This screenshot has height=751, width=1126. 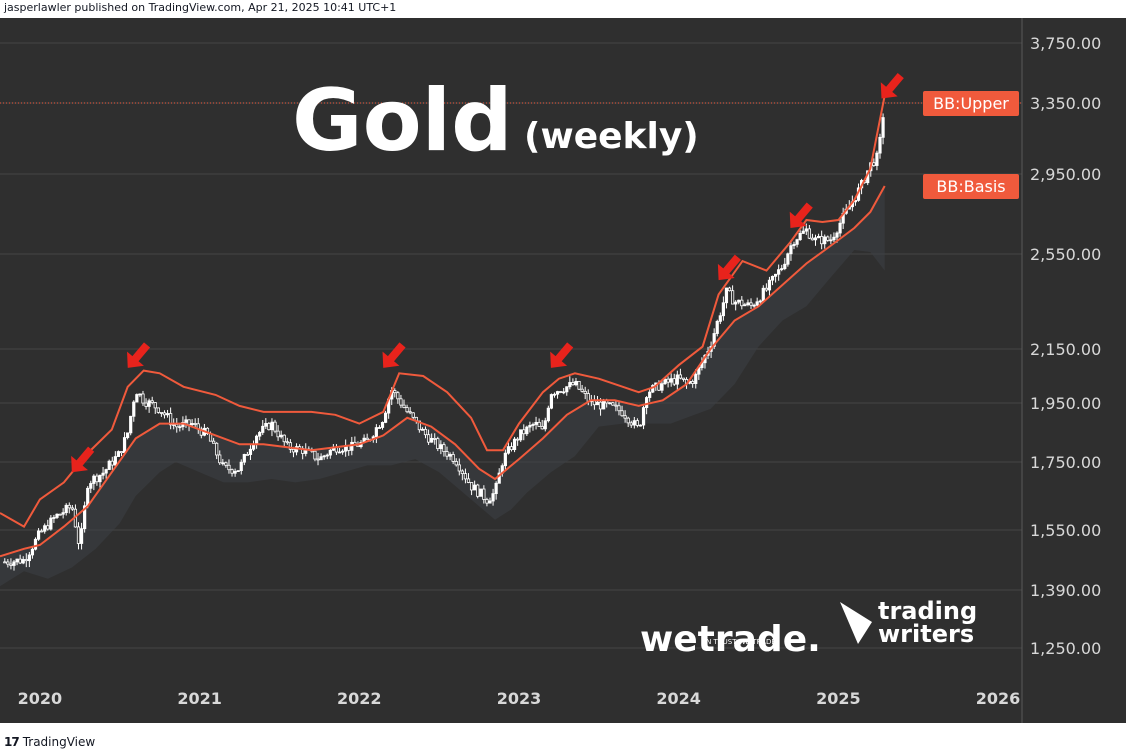 I want to click on trading-writers-logo: trading writers, so click(x=908, y=622).